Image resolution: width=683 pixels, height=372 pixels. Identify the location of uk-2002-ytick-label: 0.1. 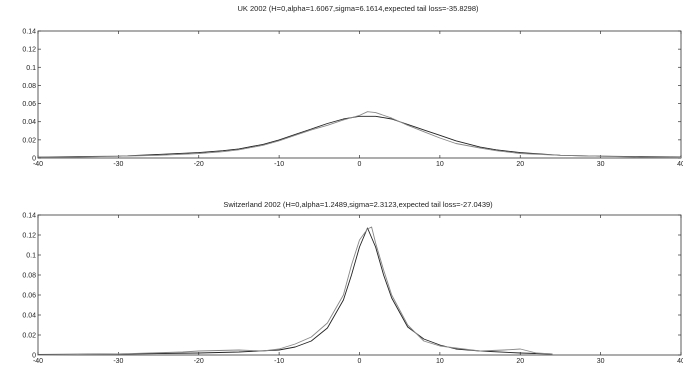
(31, 68).